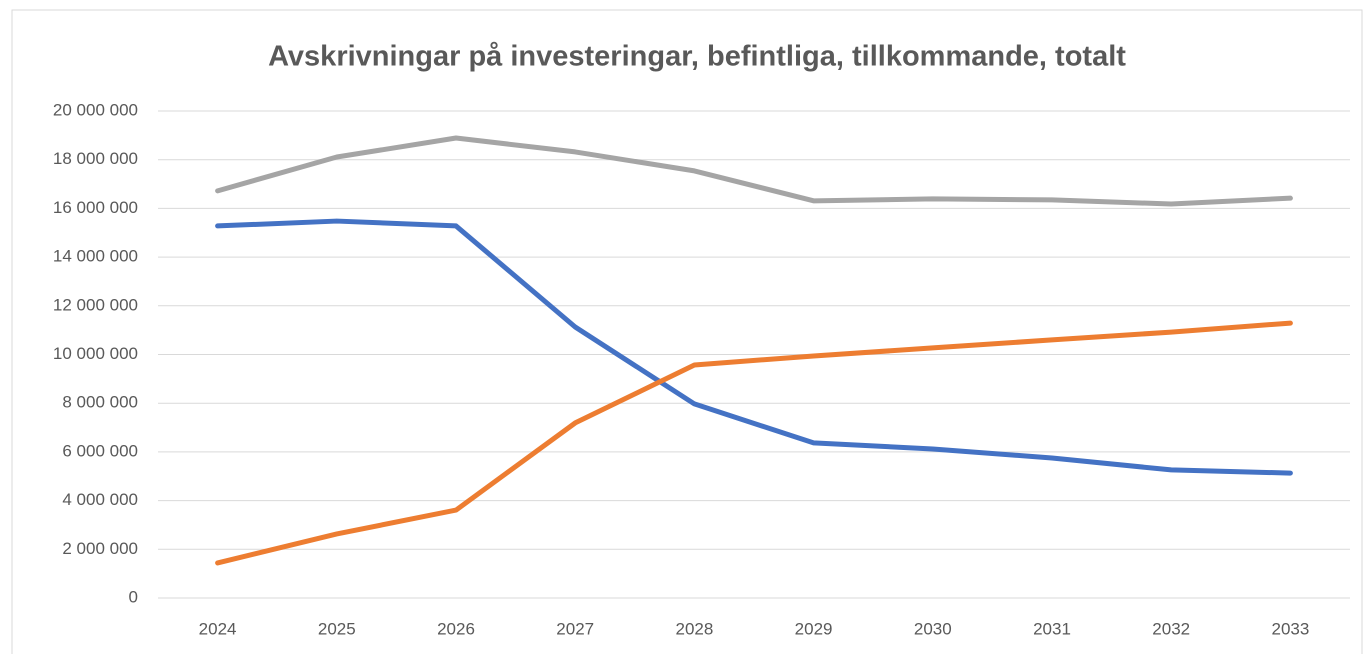 The image size is (1365, 654). I want to click on y-tick-label: 12 000 000, so click(95, 304).